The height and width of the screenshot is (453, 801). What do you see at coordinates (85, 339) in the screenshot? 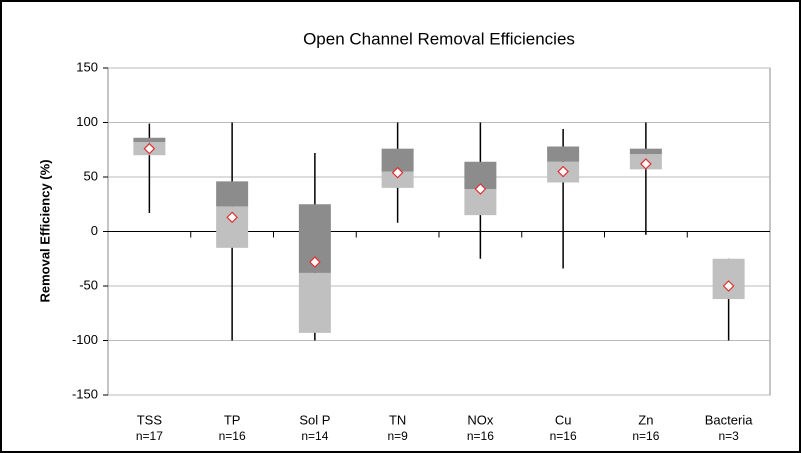
I see `y-tick-label: -100` at bounding box center [85, 339].